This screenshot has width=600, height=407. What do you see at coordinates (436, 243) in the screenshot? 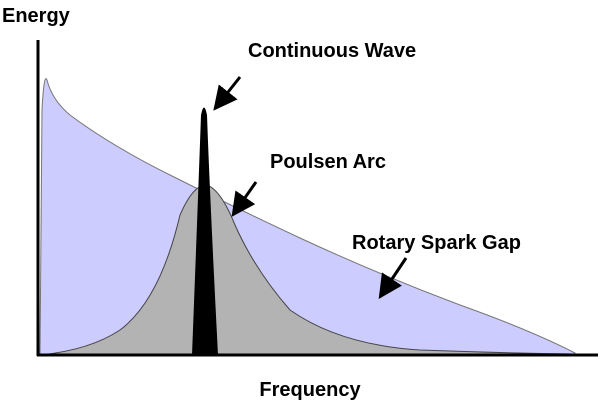
I see `curve-label: Rotary Spark Gap` at bounding box center [436, 243].